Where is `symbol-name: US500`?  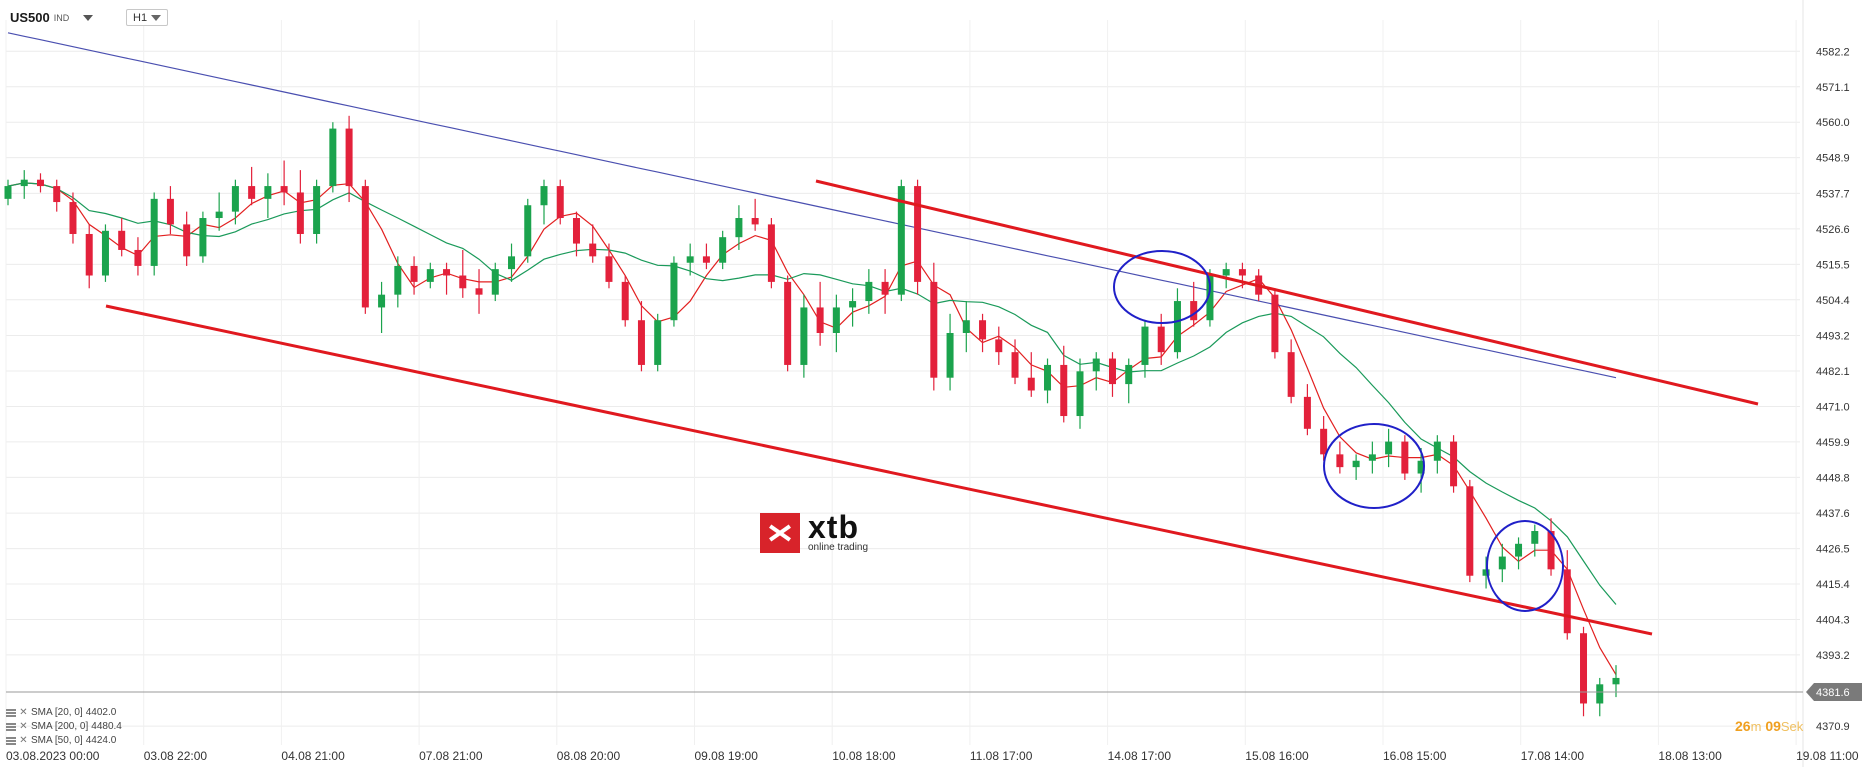
symbol-name: US500 is located at coordinates (30, 17).